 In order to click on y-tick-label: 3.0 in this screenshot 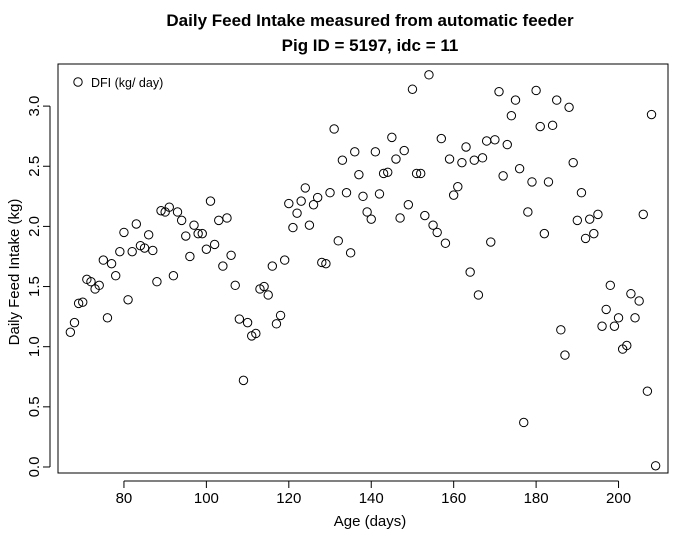, I will do `click(34, 106)`.